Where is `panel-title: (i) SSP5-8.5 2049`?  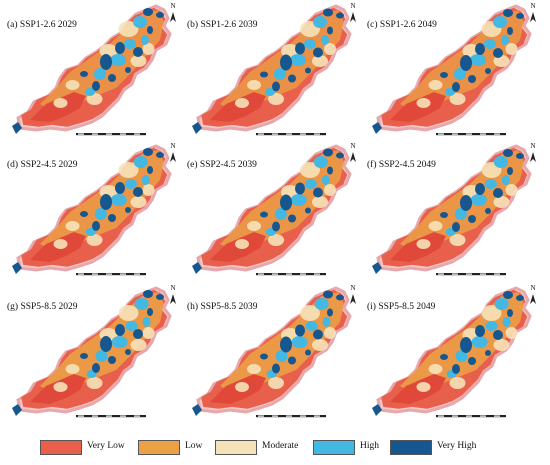 panel-title: (i) SSP5-8.5 2049 is located at coordinates (401, 307).